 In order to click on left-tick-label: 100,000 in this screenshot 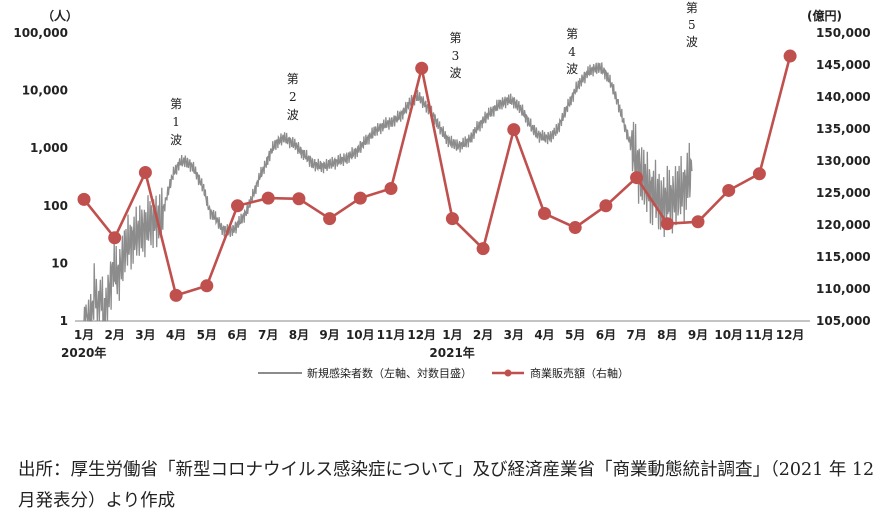, I will do `click(40, 33)`.